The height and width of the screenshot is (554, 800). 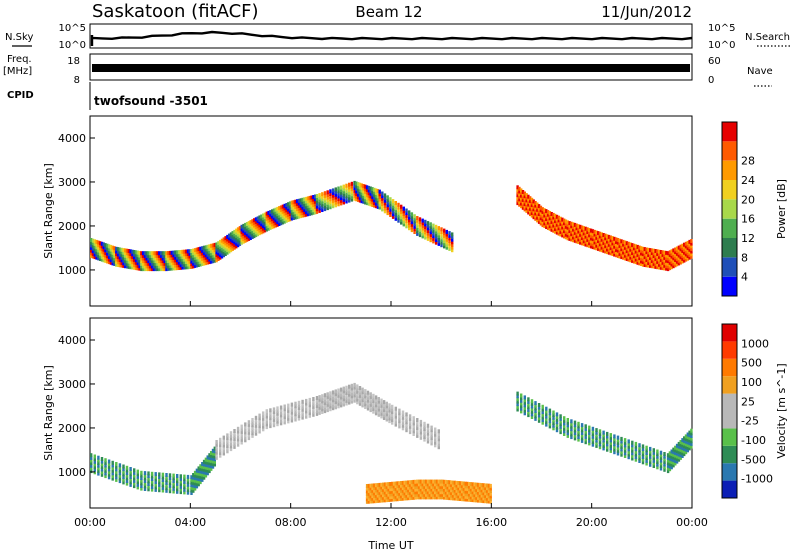 I want to click on velocity-x-axis-label: Time UT, so click(x=390, y=545).